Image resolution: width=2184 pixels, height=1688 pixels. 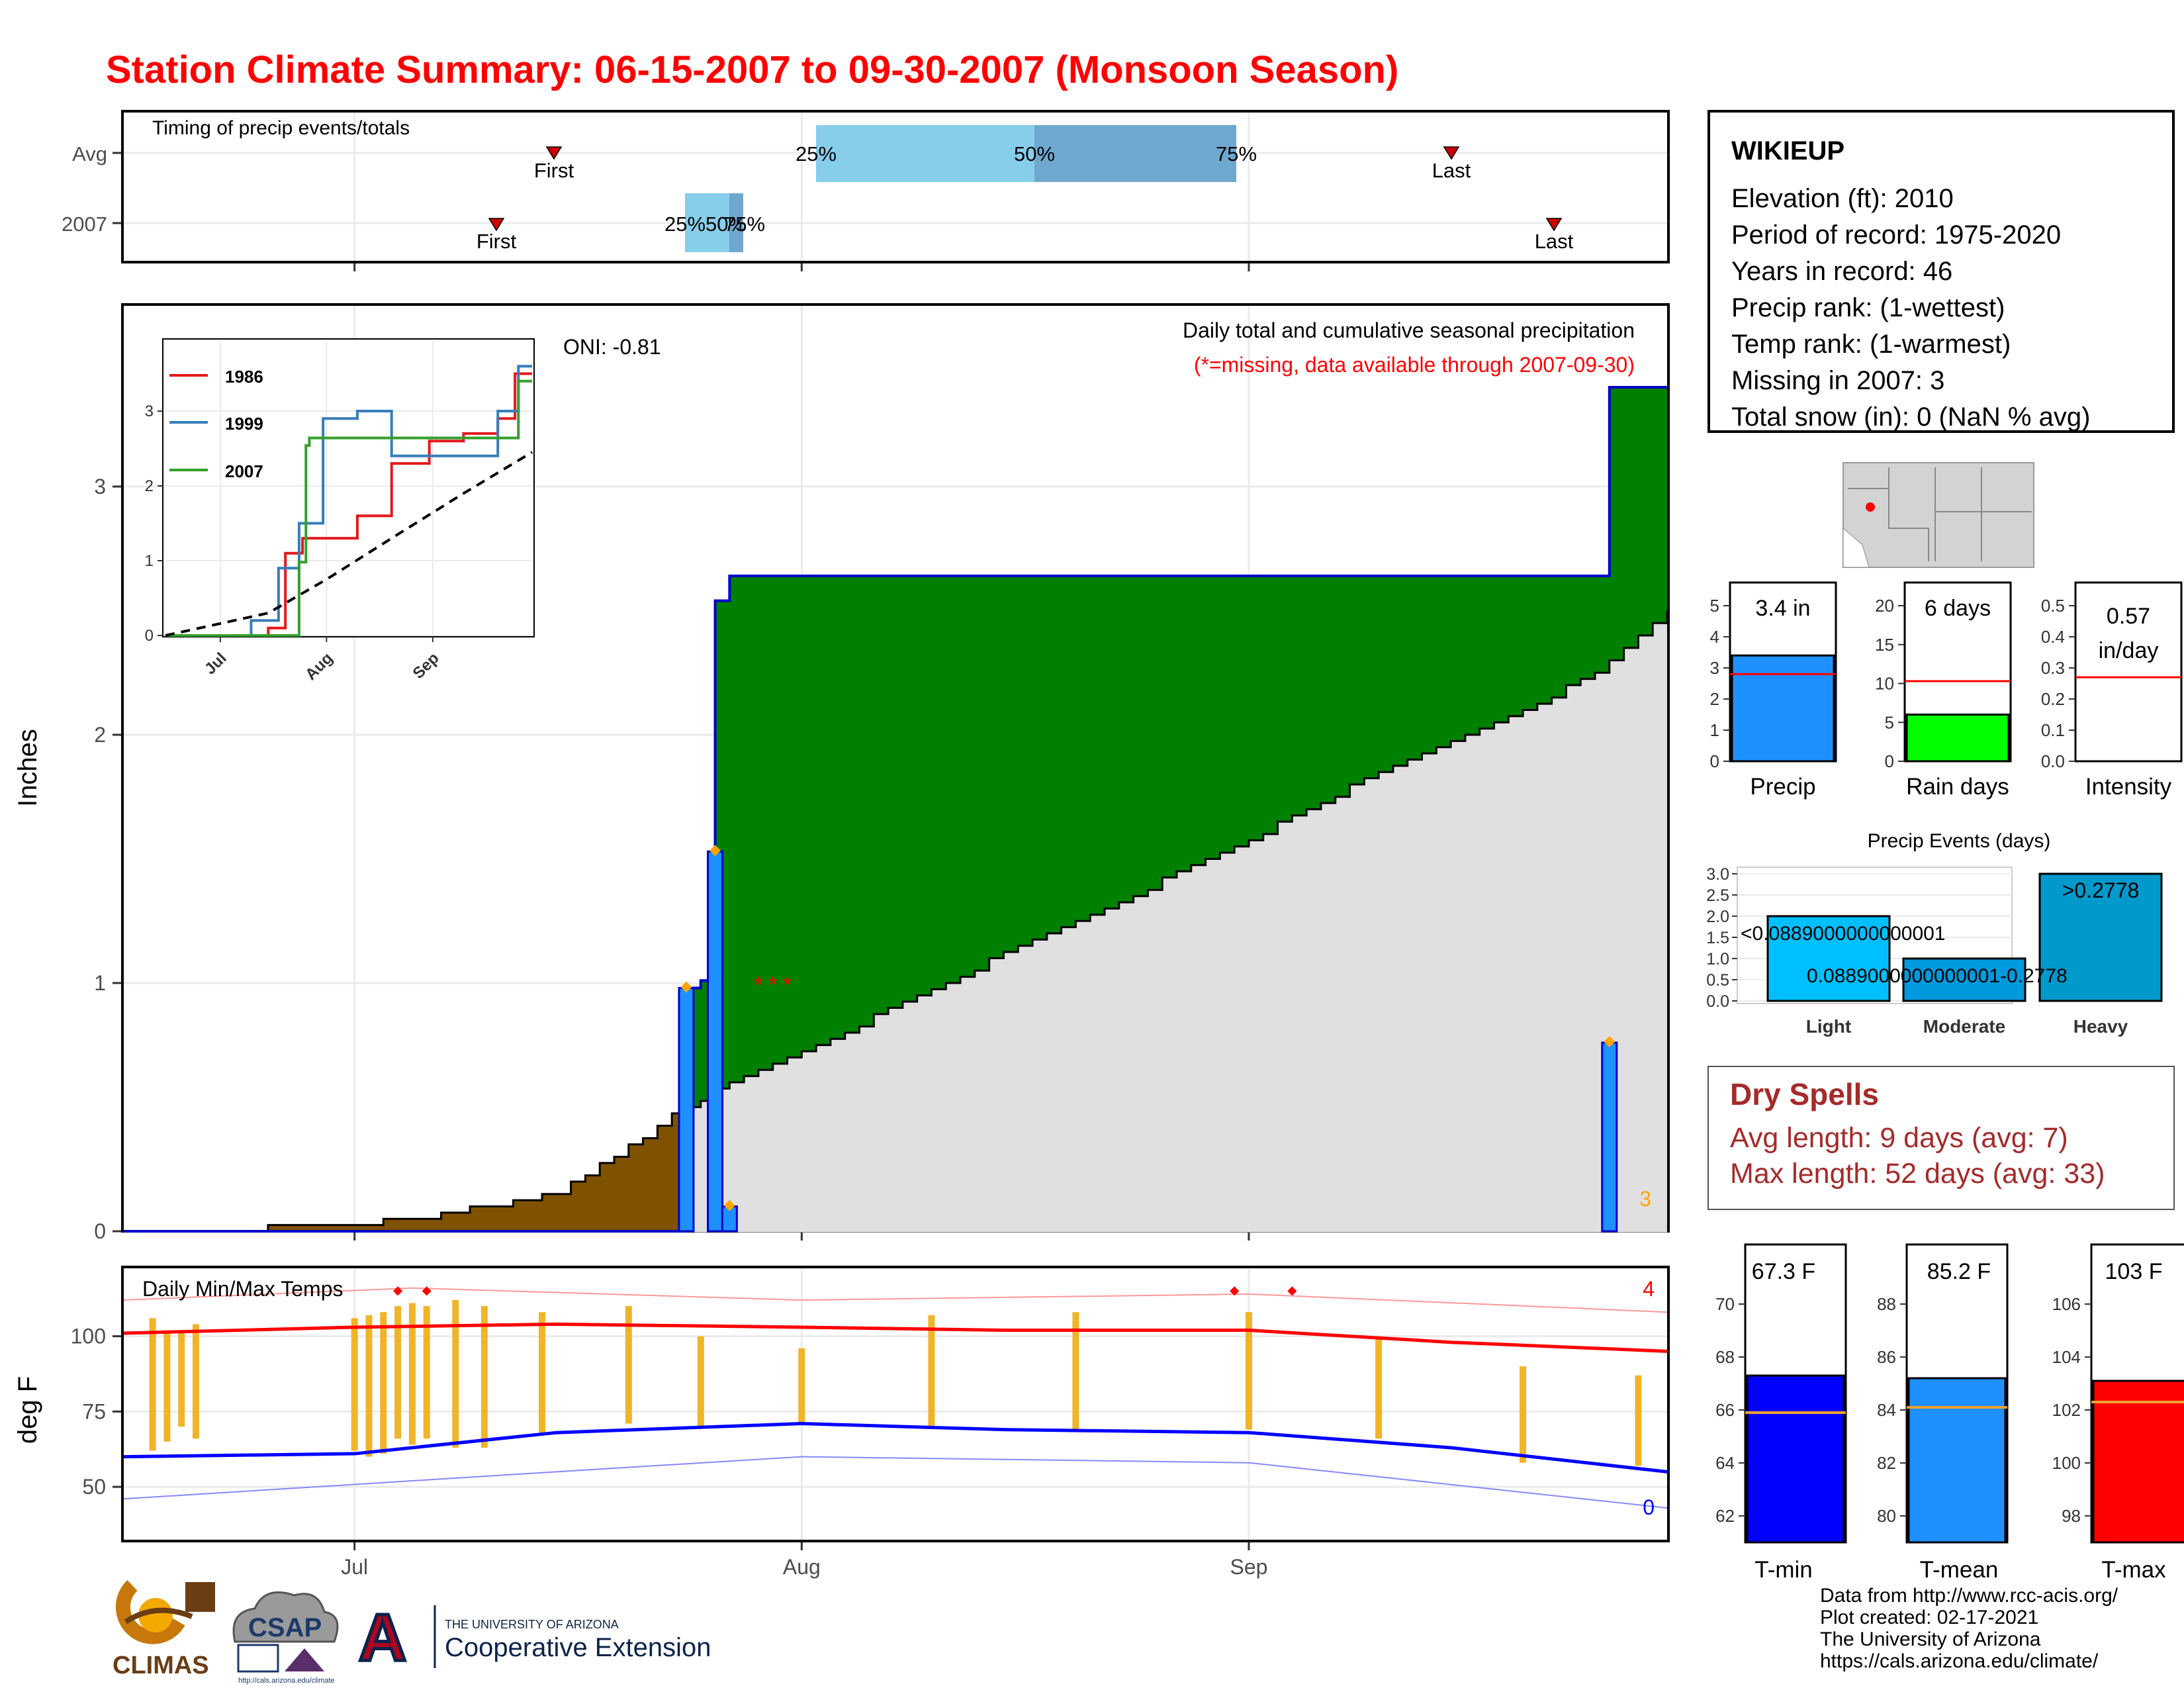 I want to click on csap-logo-text: CSAP, so click(x=285, y=1627).